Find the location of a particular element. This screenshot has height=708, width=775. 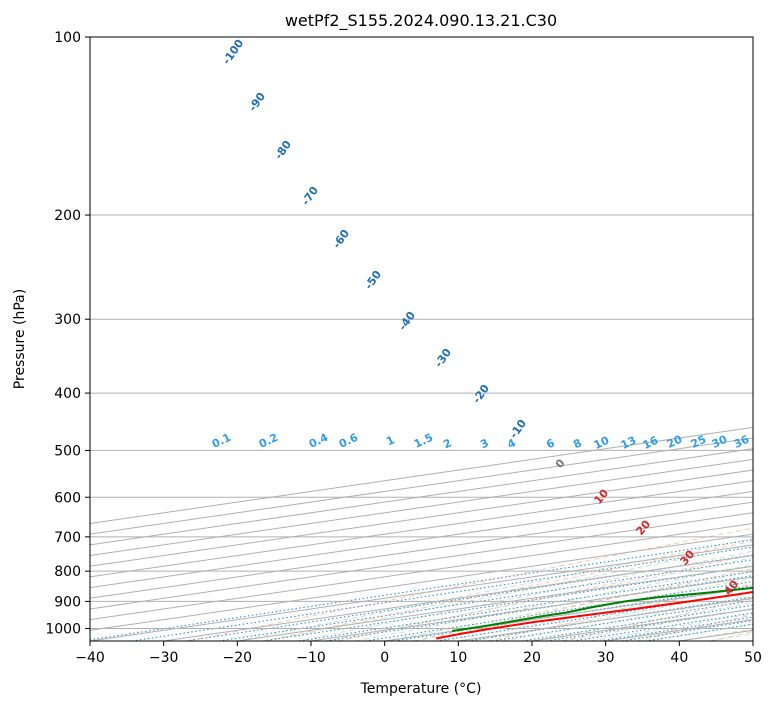

x-tick-label: −10 is located at coordinates (311, 658).